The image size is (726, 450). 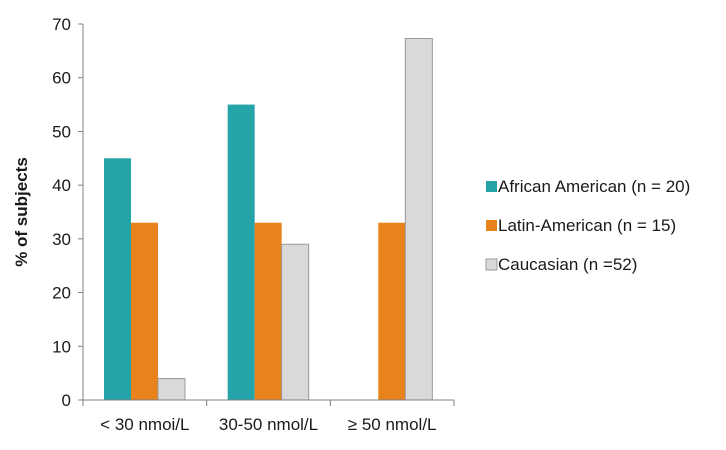 What do you see at coordinates (61, 293) in the screenshot?
I see `y-tick-label: 20` at bounding box center [61, 293].